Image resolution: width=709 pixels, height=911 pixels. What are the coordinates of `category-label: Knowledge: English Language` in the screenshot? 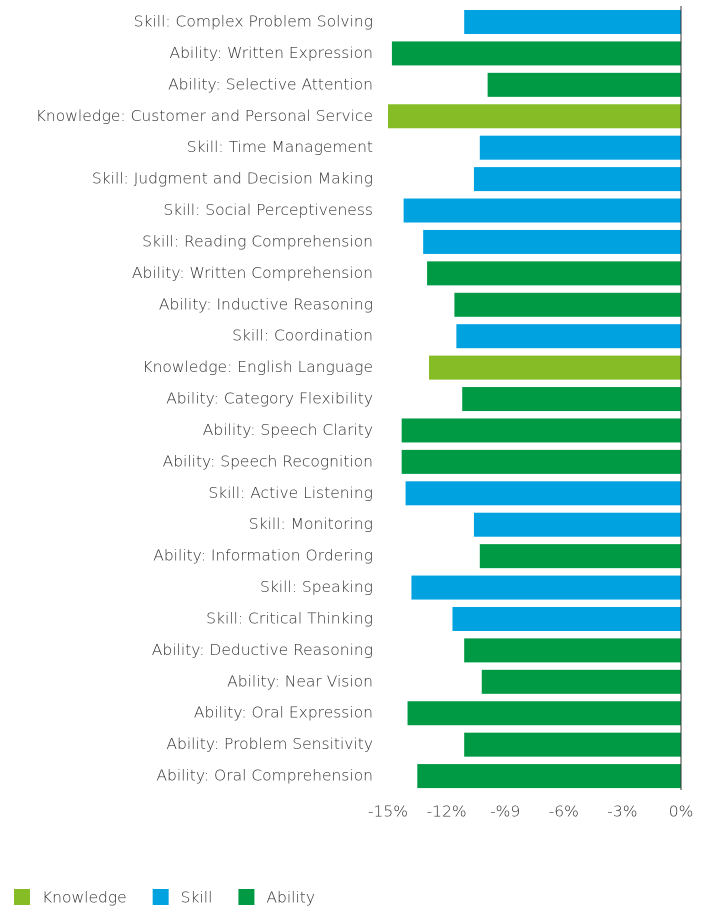 It's located at (257, 367).